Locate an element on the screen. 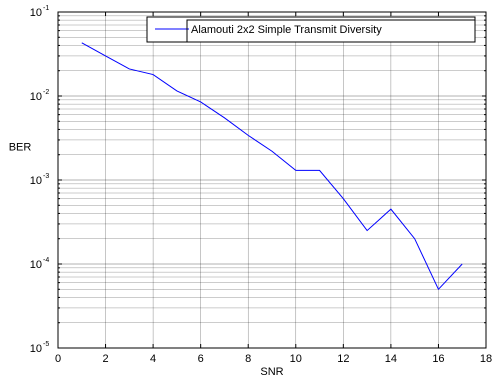 The image size is (492, 386). x-tick-label: 10 is located at coordinates (296, 359).